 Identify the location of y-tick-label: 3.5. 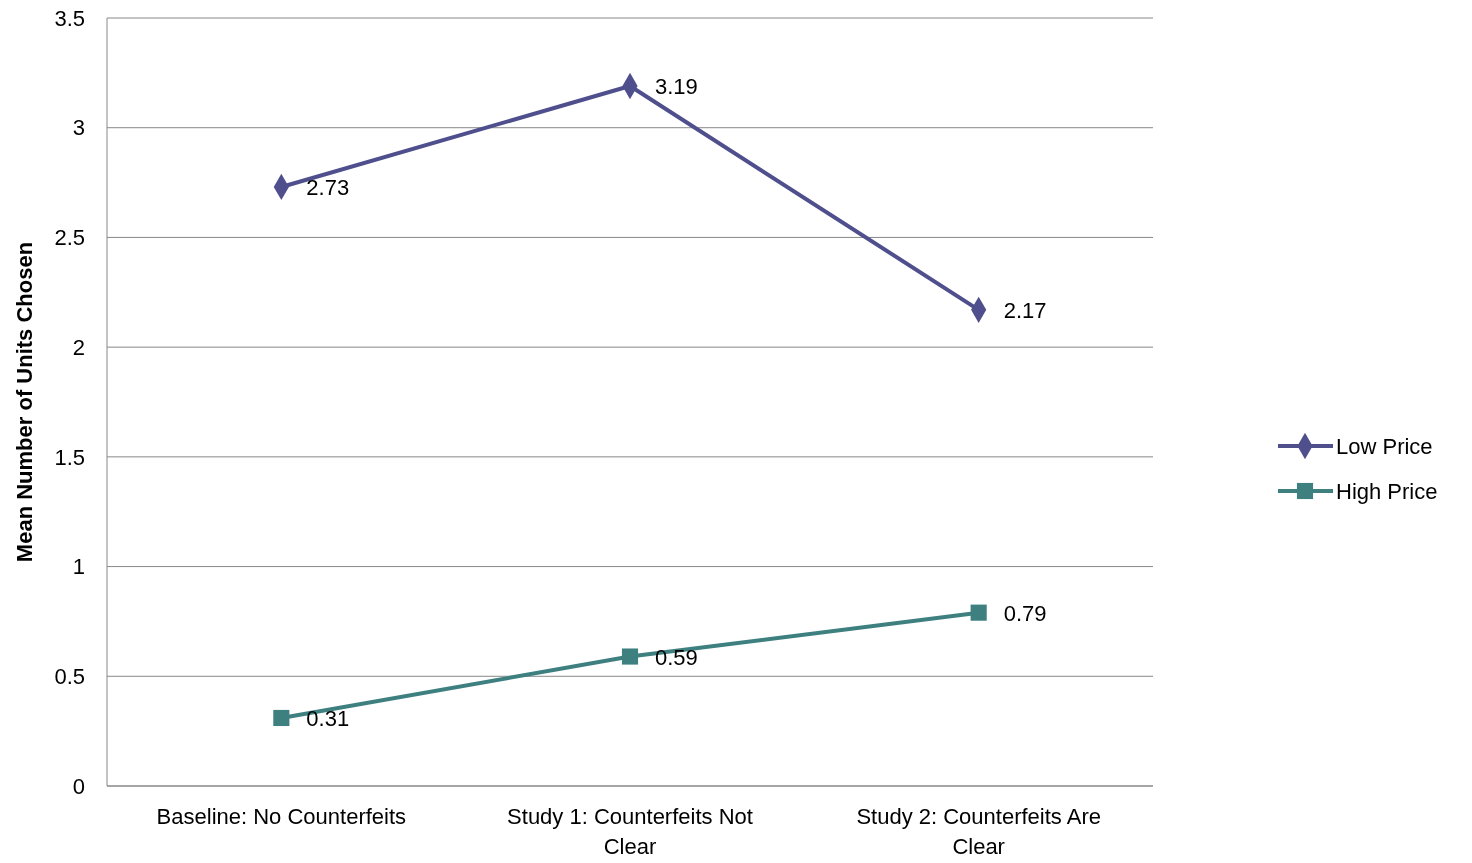
(69, 18).